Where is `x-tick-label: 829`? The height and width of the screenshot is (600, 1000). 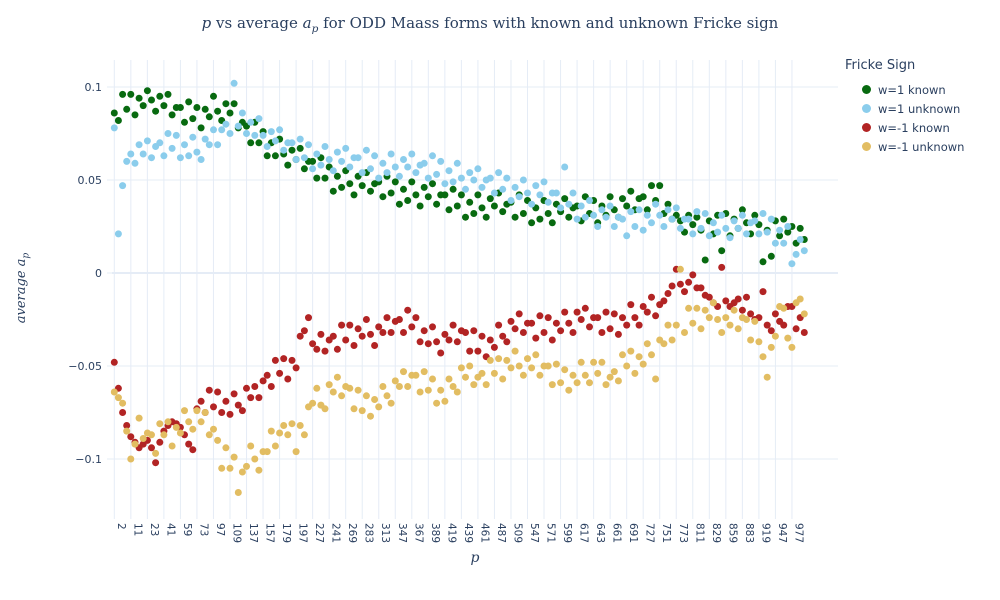 x-tick-label: 829 is located at coordinates (716, 533).